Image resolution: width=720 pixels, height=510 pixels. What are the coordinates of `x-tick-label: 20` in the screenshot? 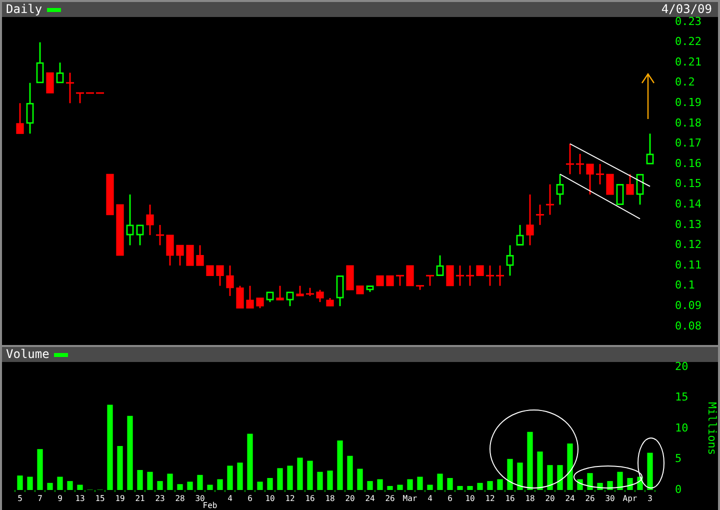 It's located at (350, 499).